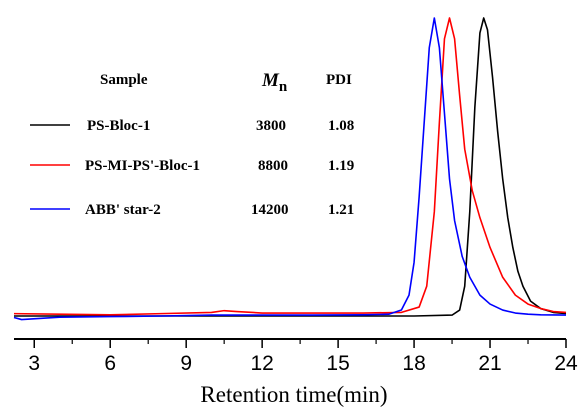 This screenshot has height=410, width=582. Describe the element at coordinates (341, 126) in the screenshot. I see `legend-pdi-ps-bloc-1: 1.08` at that location.